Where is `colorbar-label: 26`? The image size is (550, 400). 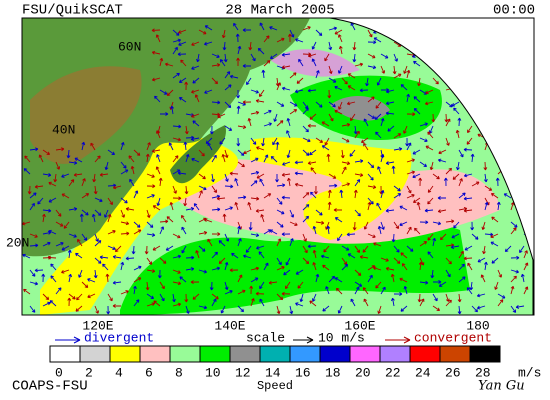
colorbar-label: 26 is located at coordinates (453, 372).